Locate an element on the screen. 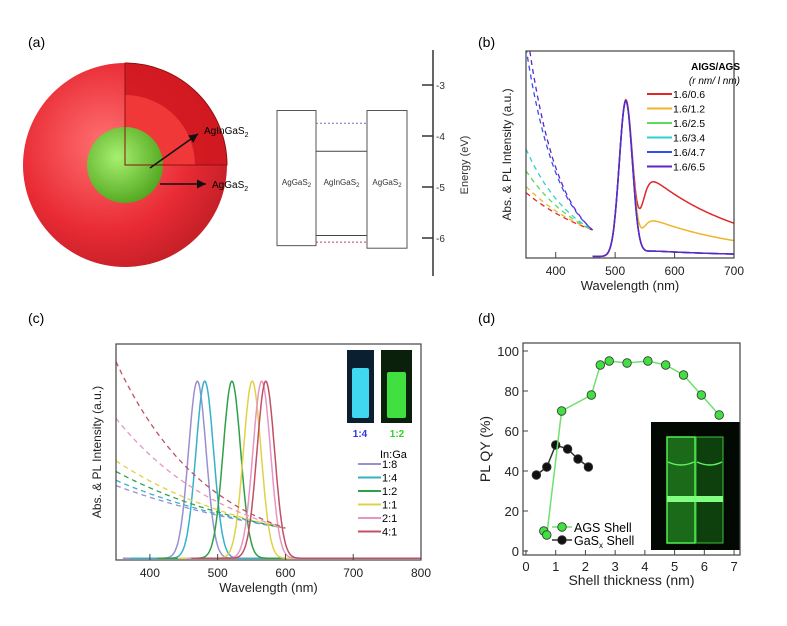 The height and width of the screenshot is (626, 787). cuvette-right is located at coordinates (709, 490).